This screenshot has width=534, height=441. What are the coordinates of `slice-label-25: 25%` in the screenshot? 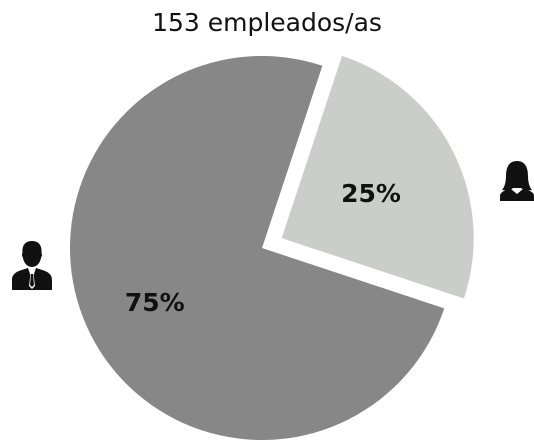 It's located at (371, 193).